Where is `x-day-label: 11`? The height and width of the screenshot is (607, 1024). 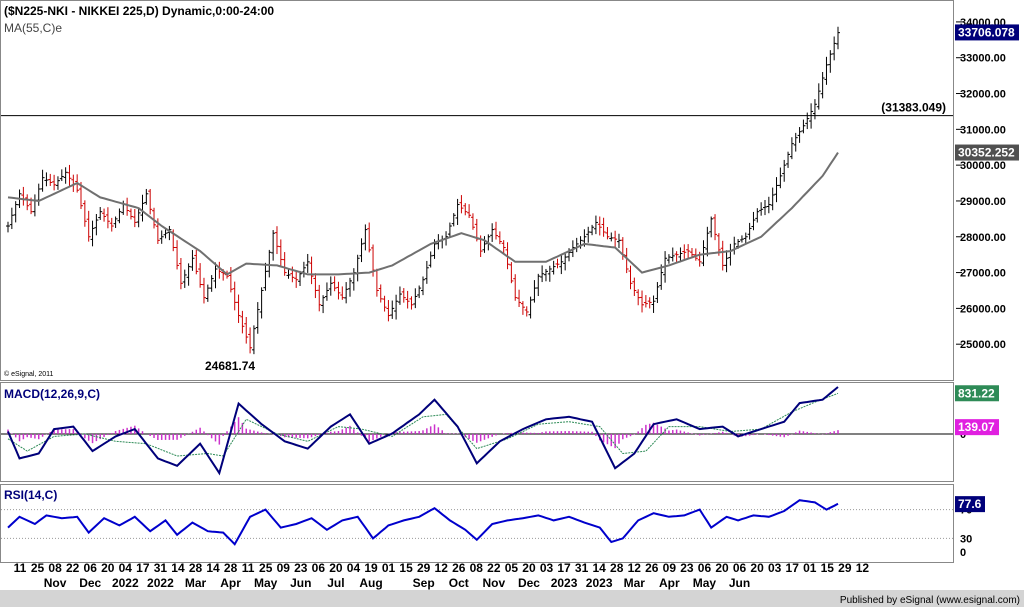 x-day-label: 11 is located at coordinates (248, 568).